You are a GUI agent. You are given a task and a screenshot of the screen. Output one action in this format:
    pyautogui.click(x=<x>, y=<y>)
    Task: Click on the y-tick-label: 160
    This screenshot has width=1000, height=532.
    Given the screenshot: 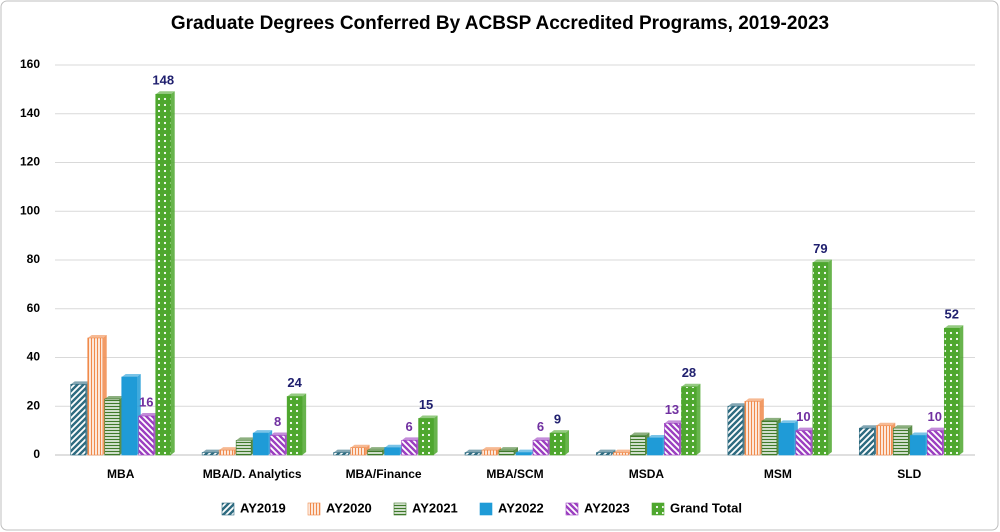 What is the action you would take?
    pyautogui.click(x=30, y=64)
    